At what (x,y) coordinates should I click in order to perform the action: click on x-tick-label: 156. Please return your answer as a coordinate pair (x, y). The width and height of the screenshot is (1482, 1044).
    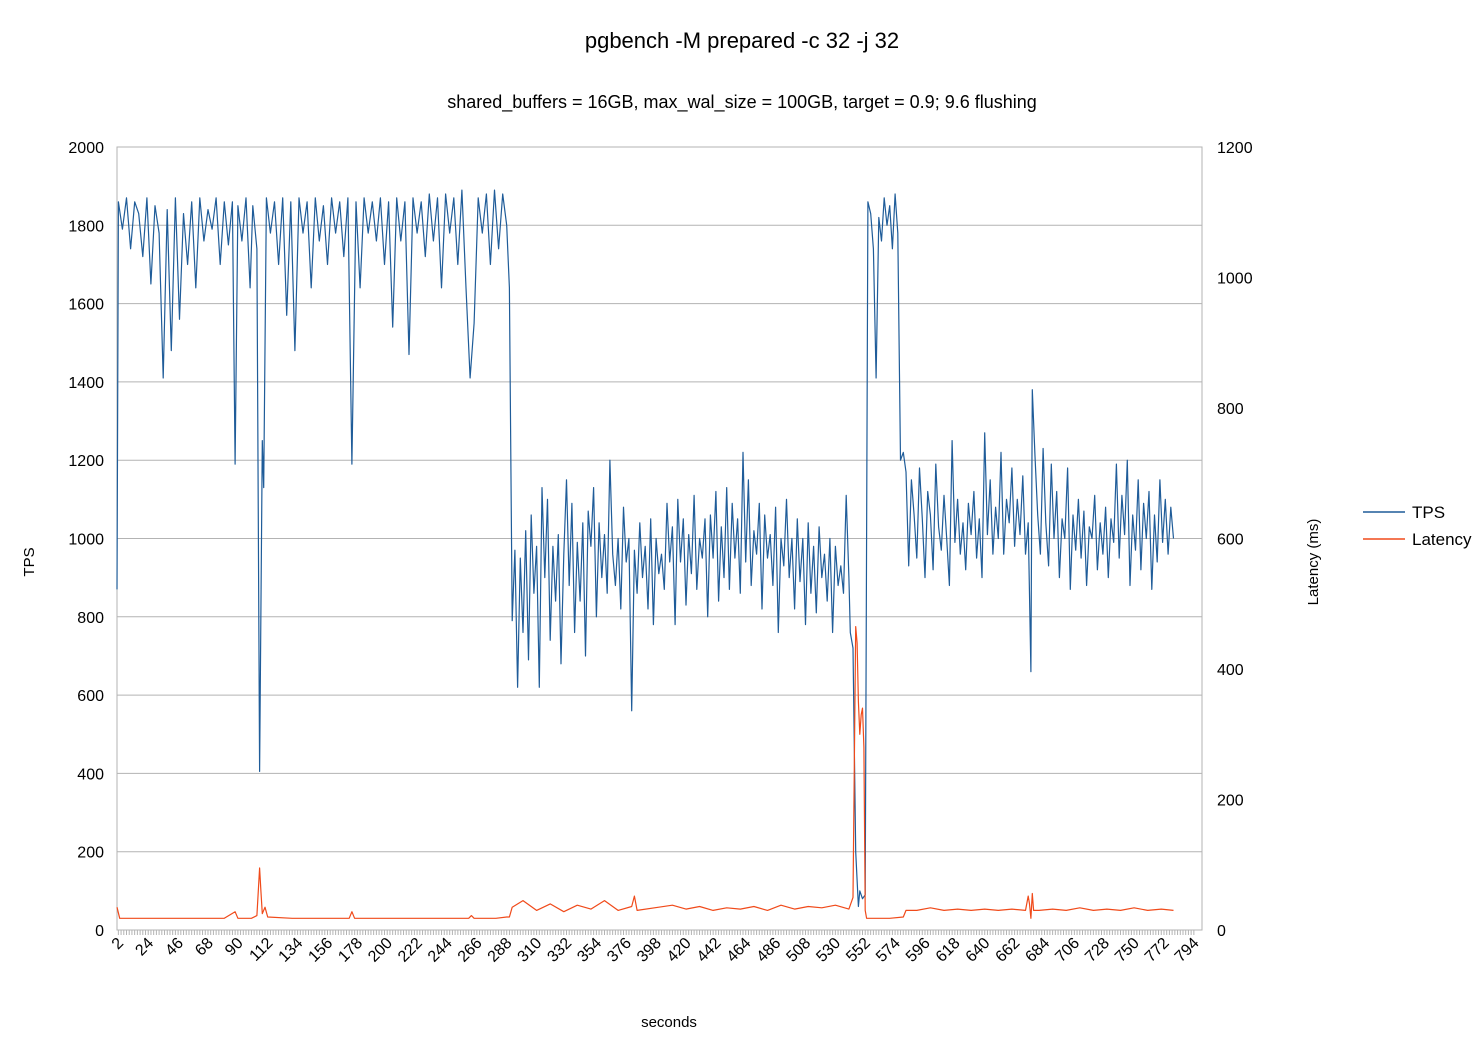
    Looking at the image, I should click on (320, 950).